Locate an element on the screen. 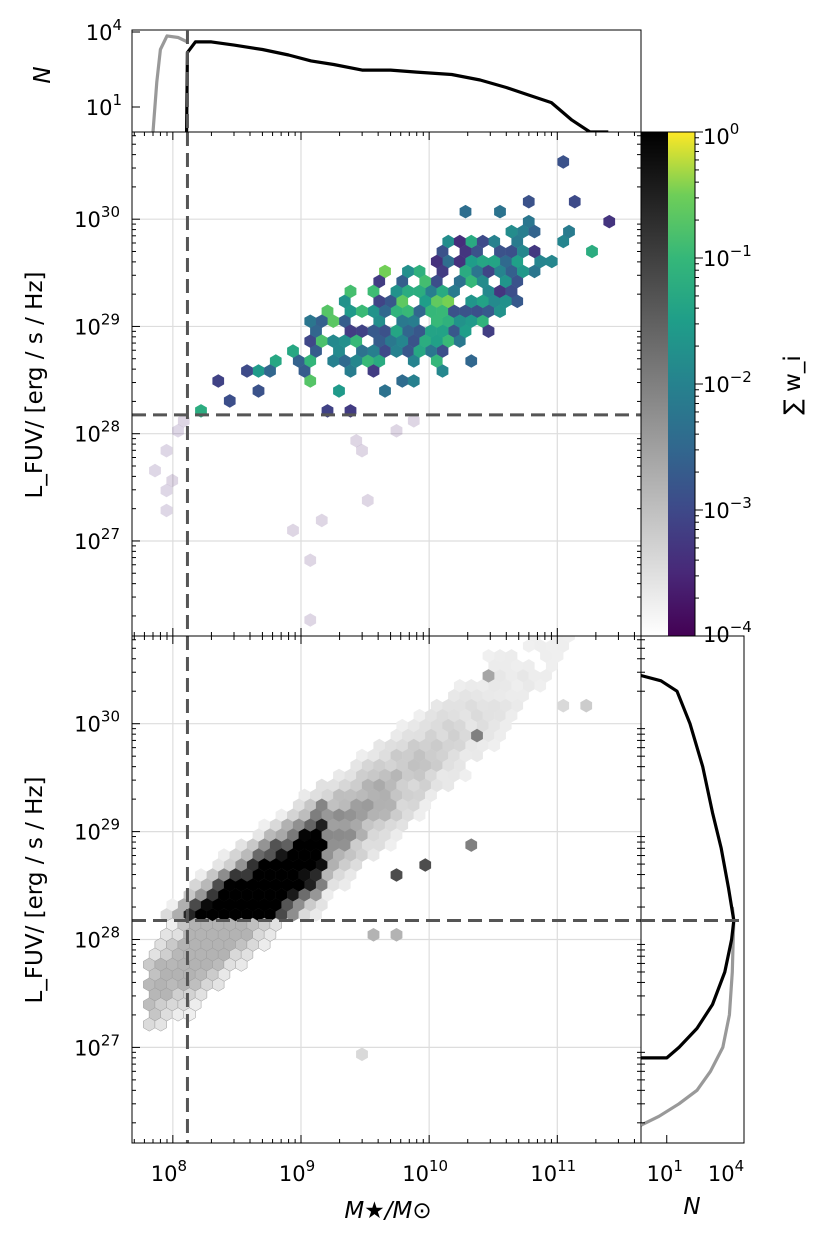 This screenshot has height=1242, width=831. count-hexbin-ylabel: L_FUV/ [erg / s / Hz] is located at coordinates (35, 889).